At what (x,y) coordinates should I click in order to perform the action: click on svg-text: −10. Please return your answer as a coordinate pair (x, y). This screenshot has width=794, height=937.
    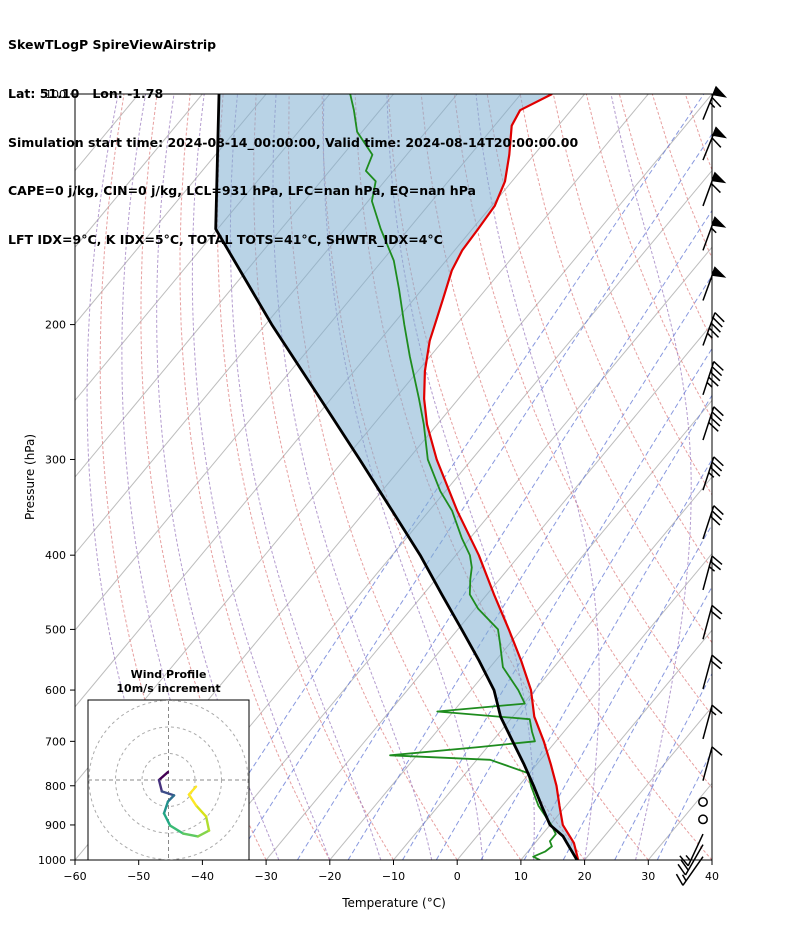
    Looking at the image, I should click on (393, 876).